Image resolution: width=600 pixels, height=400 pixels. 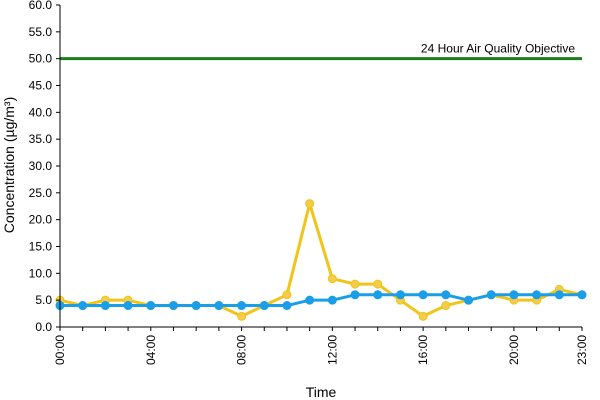 I want to click on y-tick-label: 5.0, so click(x=43, y=300).